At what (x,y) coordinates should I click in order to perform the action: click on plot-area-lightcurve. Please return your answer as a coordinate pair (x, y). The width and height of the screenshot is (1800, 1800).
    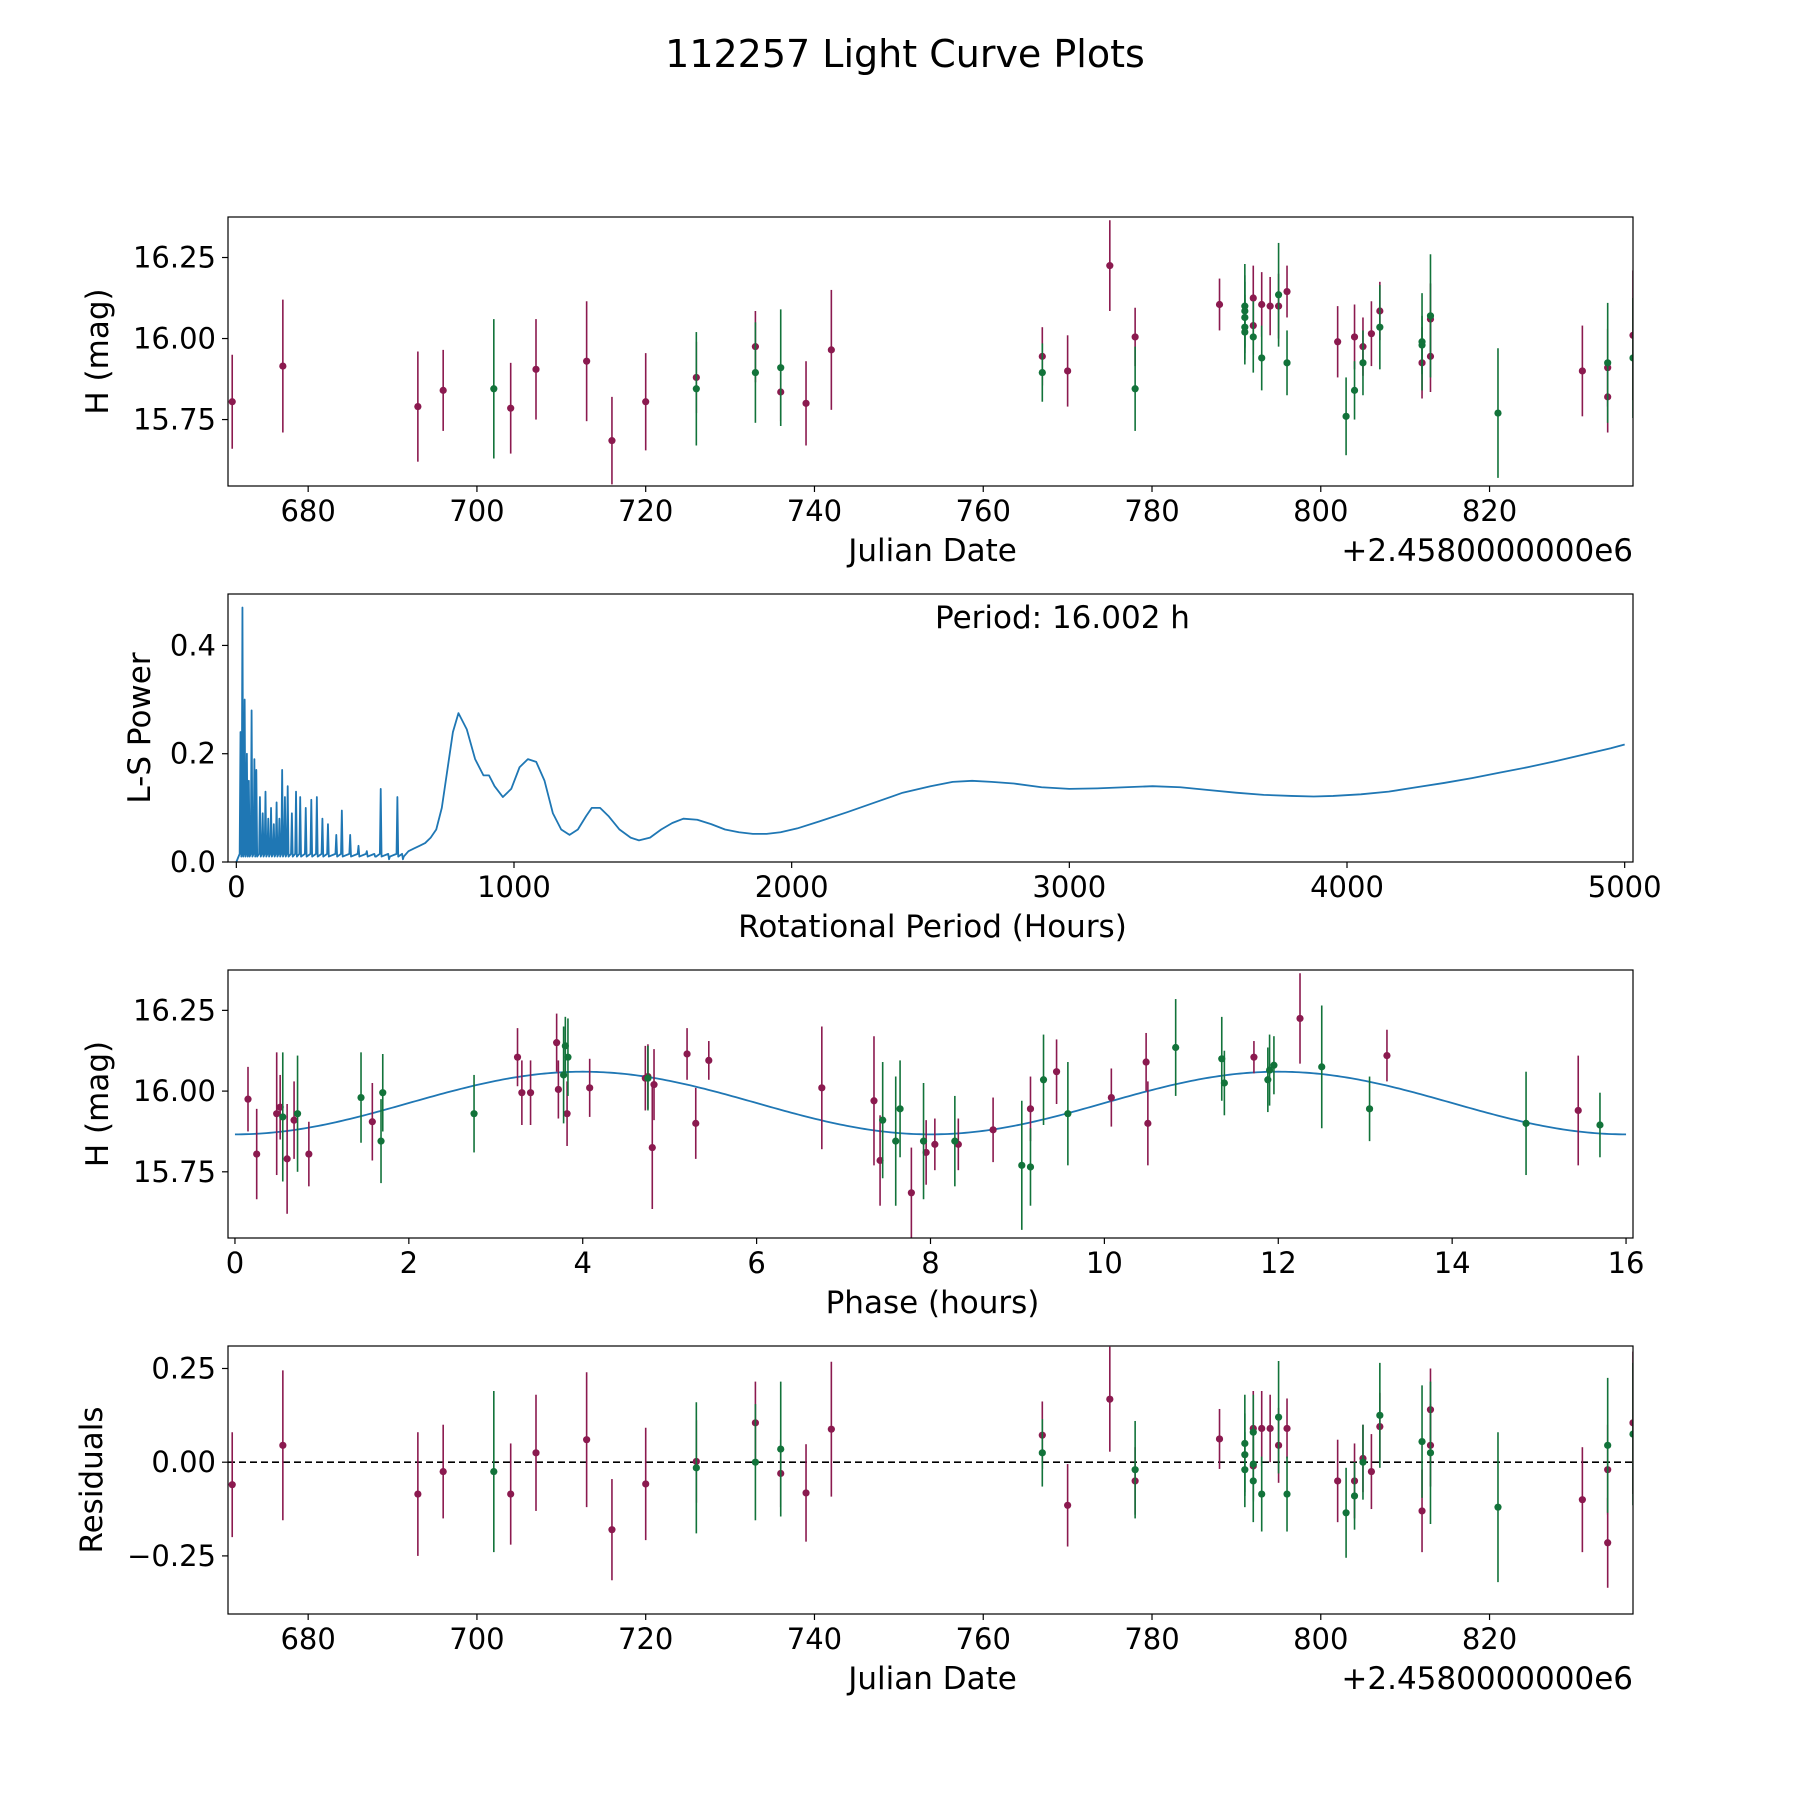
    Looking at the image, I should click on (930, 352).